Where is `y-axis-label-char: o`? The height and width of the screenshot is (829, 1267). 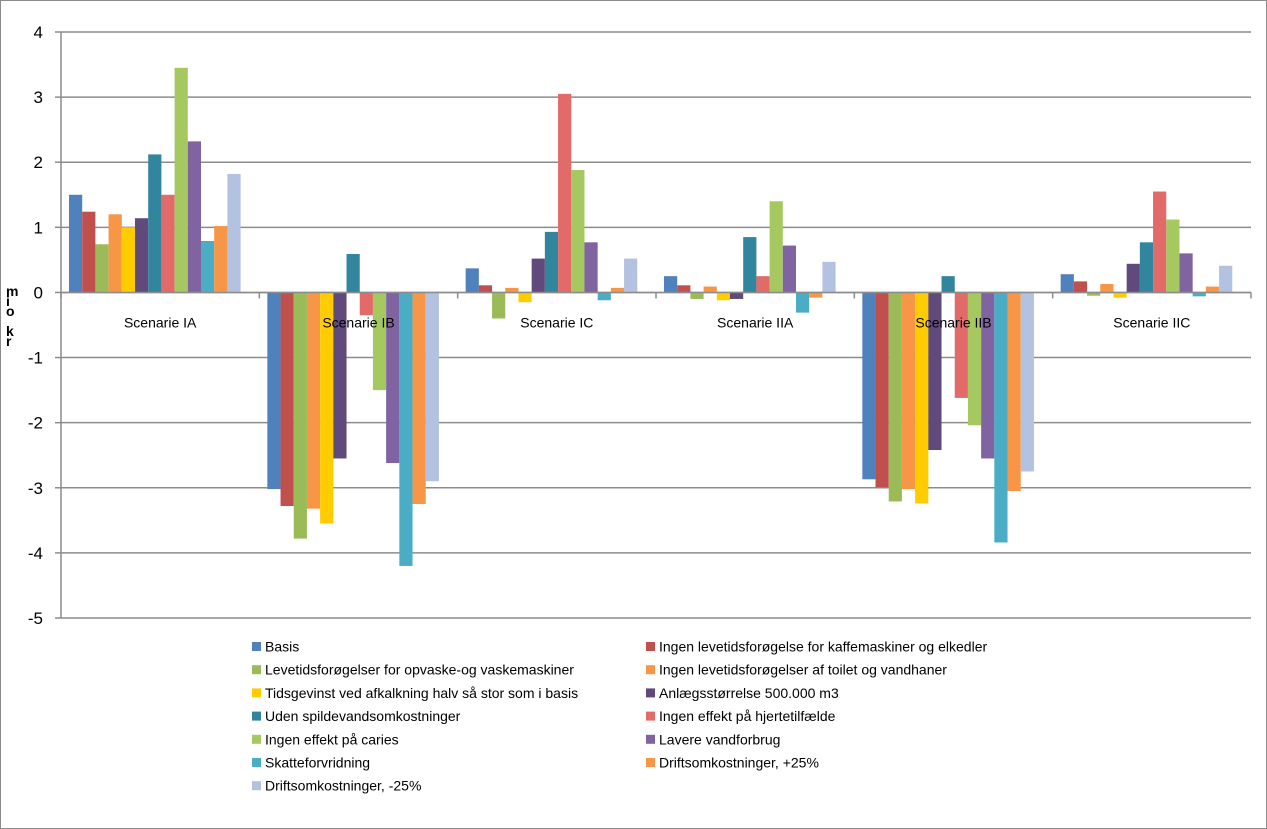 y-axis-label-char: o is located at coordinates (10, 311).